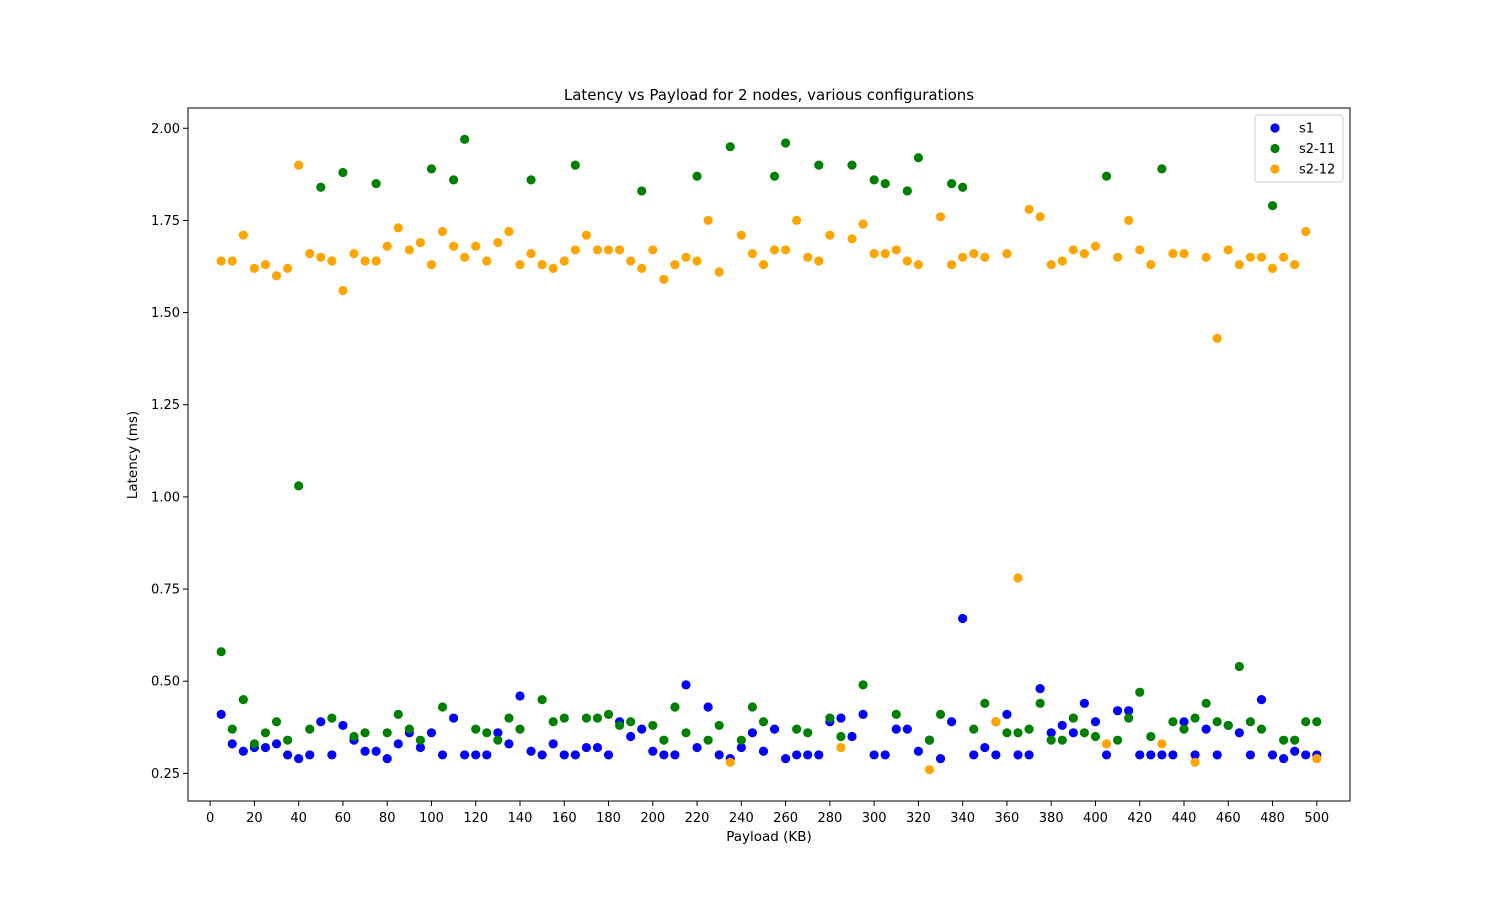  What do you see at coordinates (165, 221) in the screenshot?
I see `y-tick-label: 1.75` at bounding box center [165, 221].